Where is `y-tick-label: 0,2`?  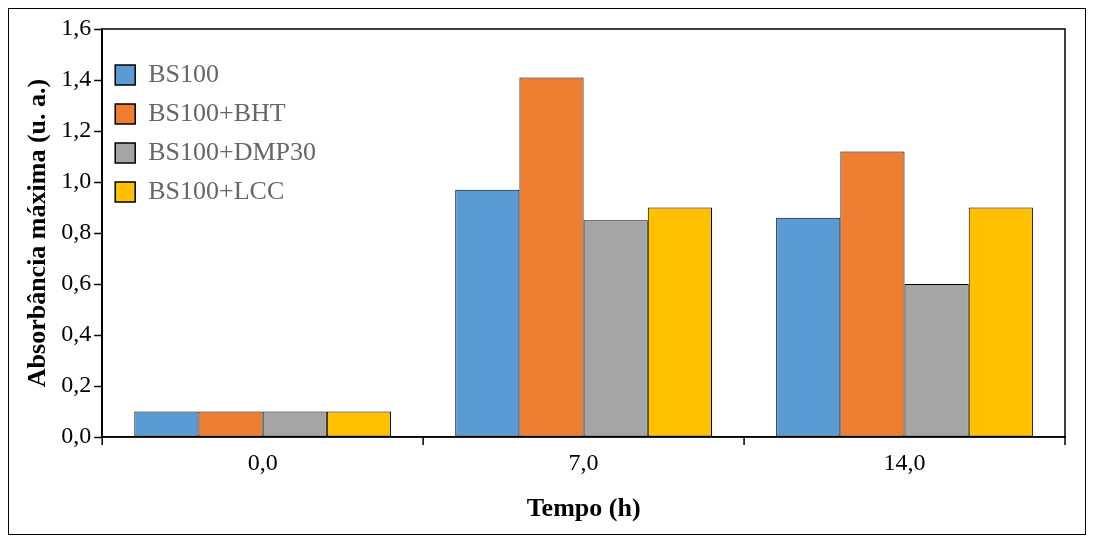 y-tick-label: 0,2 is located at coordinates (76, 384).